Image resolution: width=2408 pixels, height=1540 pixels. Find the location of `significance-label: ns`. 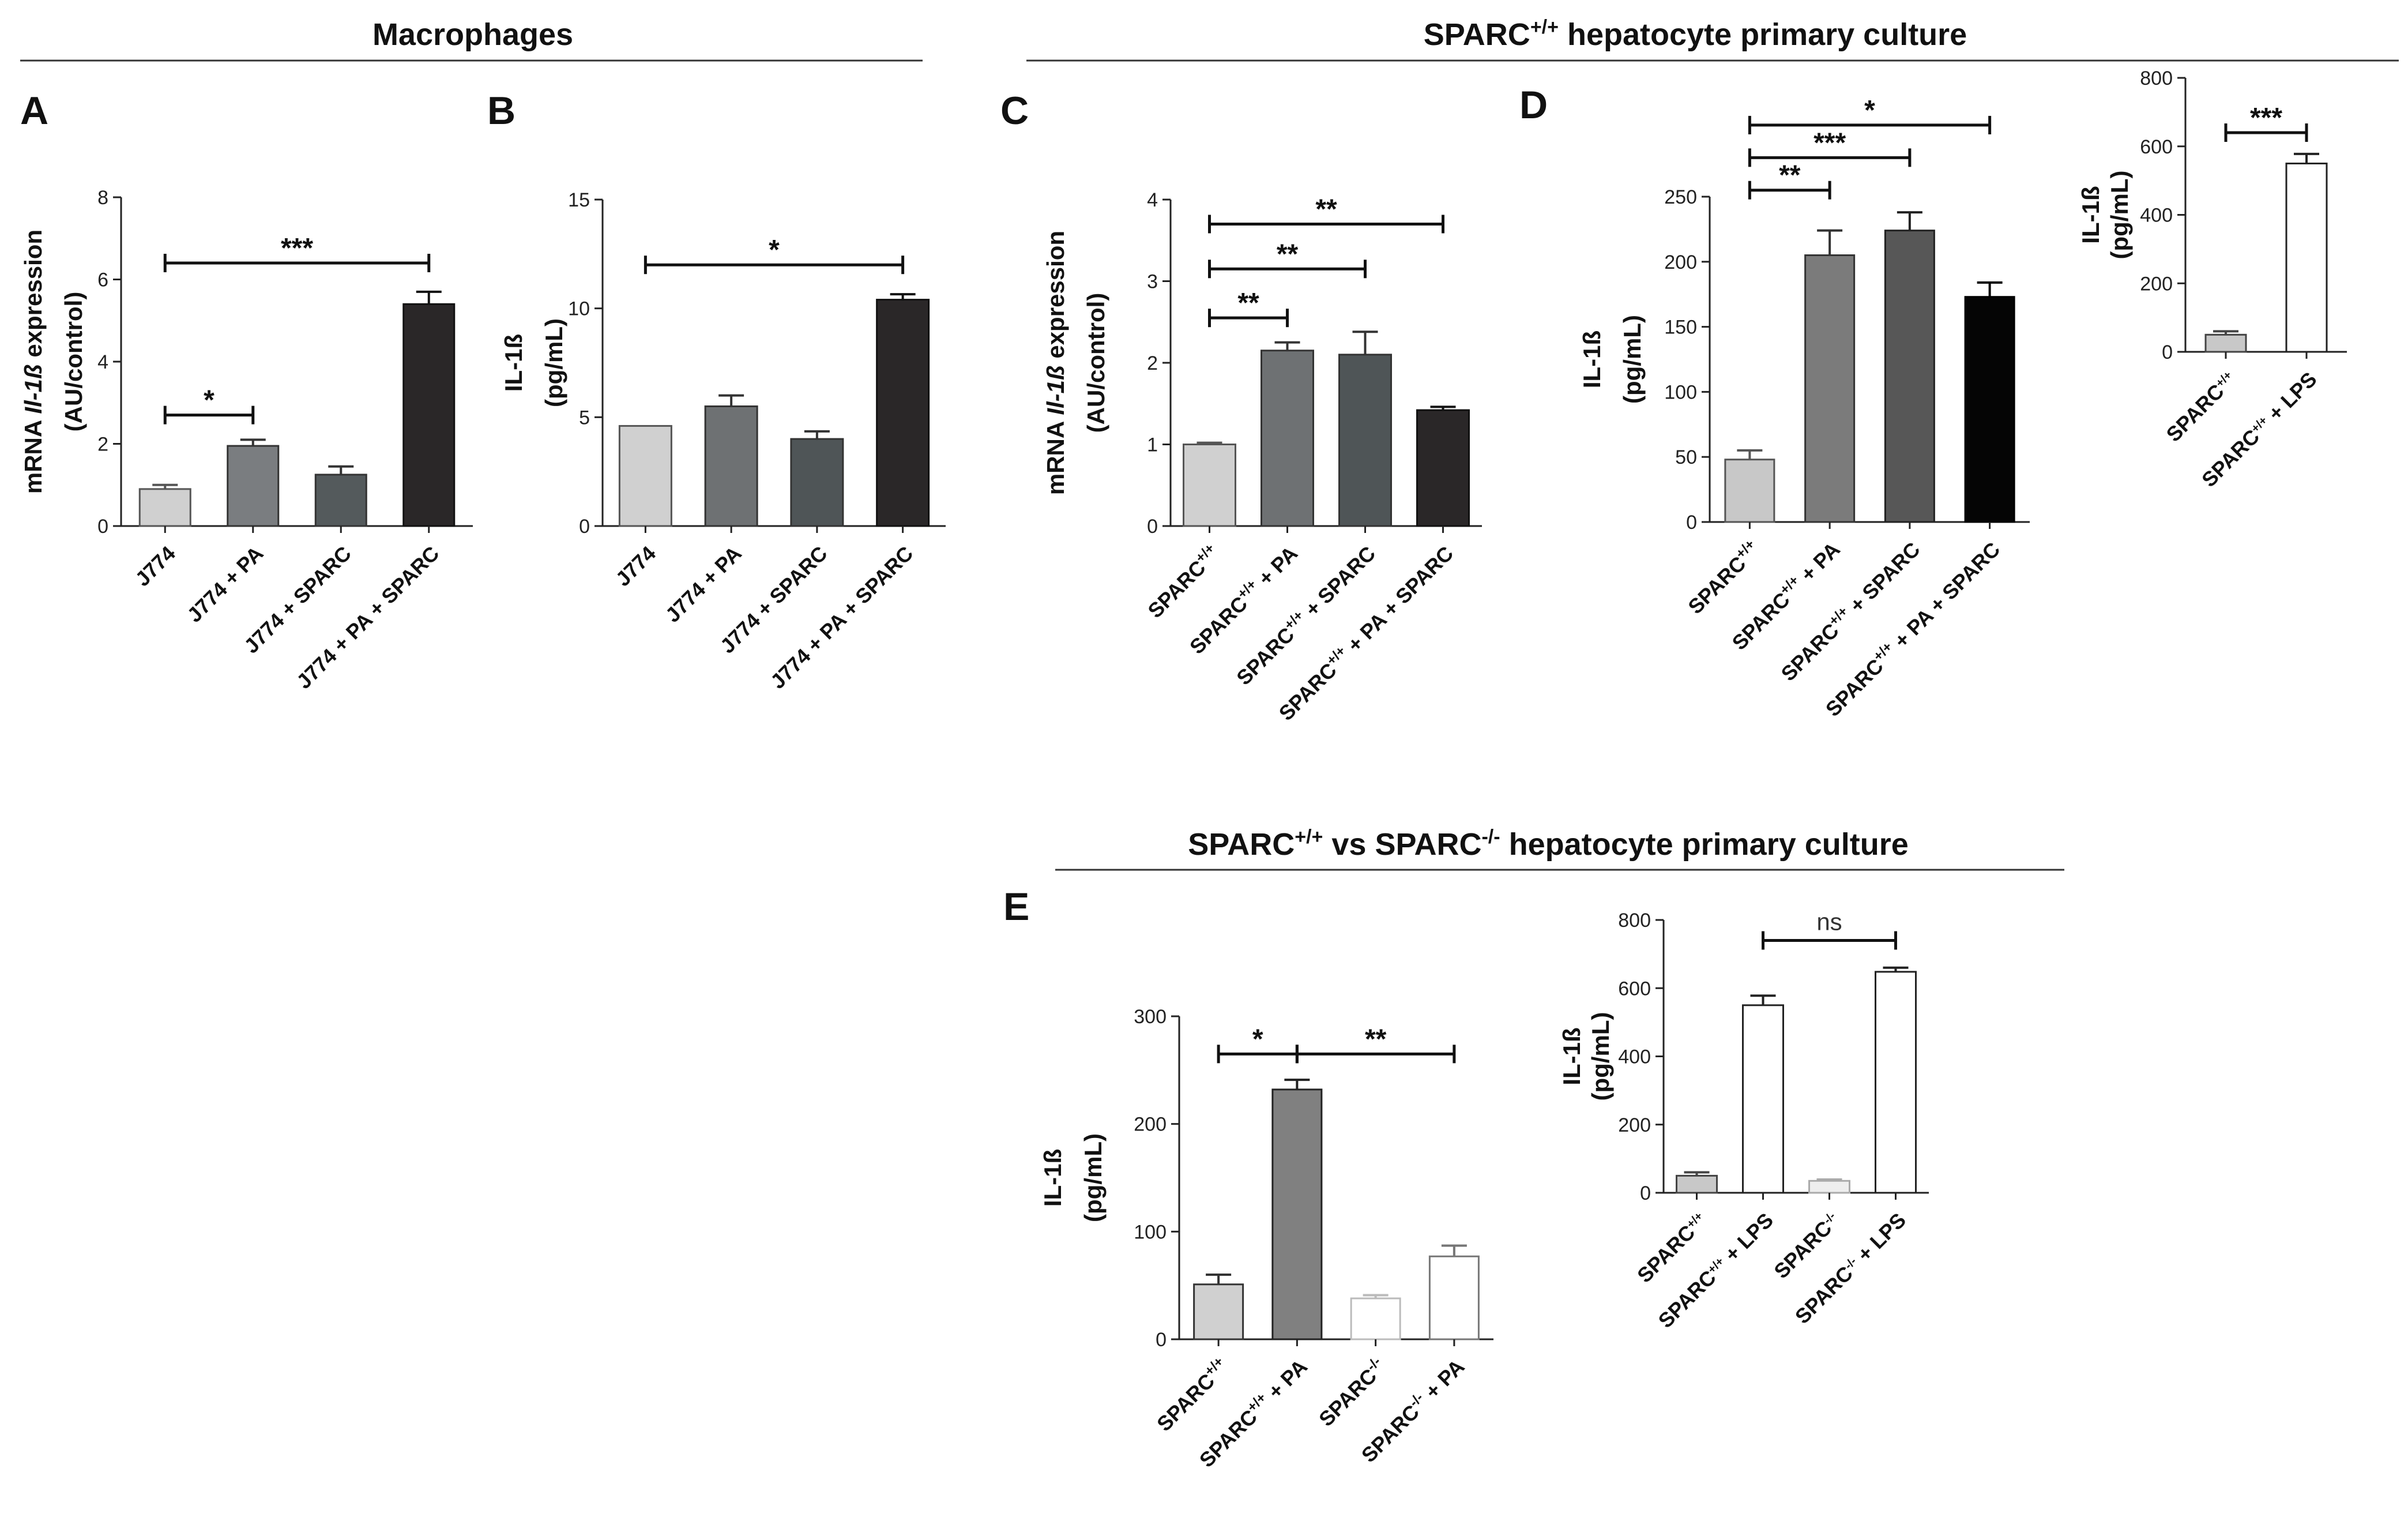

significance-label: ns is located at coordinates (1829, 921).